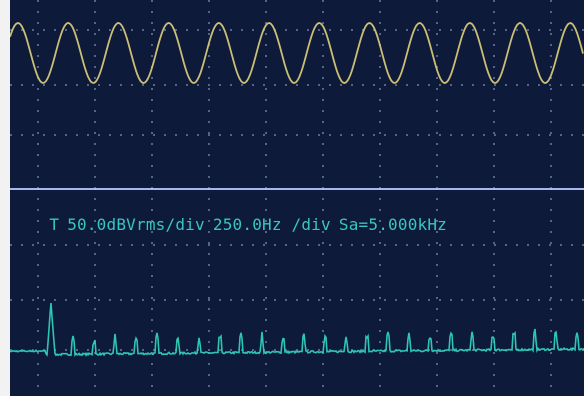 The height and width of the screenshot is (396, 584). What do you see at coordinates (228, 214) in the screenshot?
I see `measurement-readout: T 50.0dBVrms/div 250.0Hz /div Sa=5.000kHz` at bounding box center [228, 214].